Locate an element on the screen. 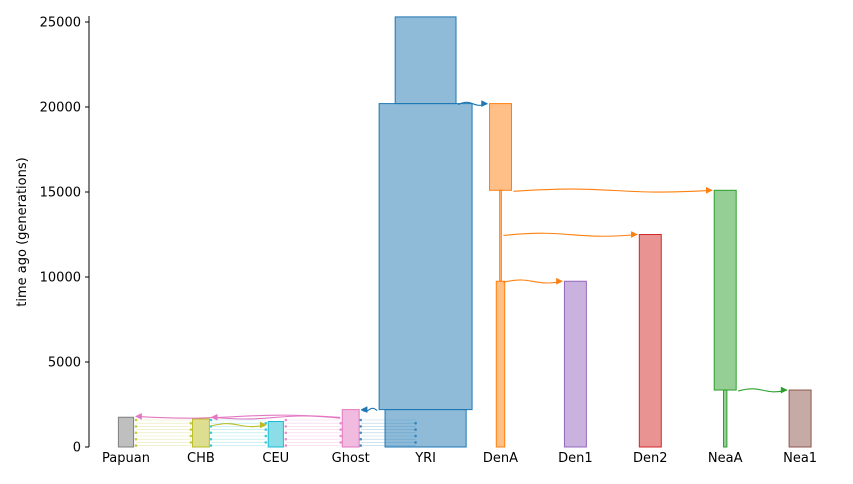  y-tick-label: 5000 is located at coordinates (64, 363).